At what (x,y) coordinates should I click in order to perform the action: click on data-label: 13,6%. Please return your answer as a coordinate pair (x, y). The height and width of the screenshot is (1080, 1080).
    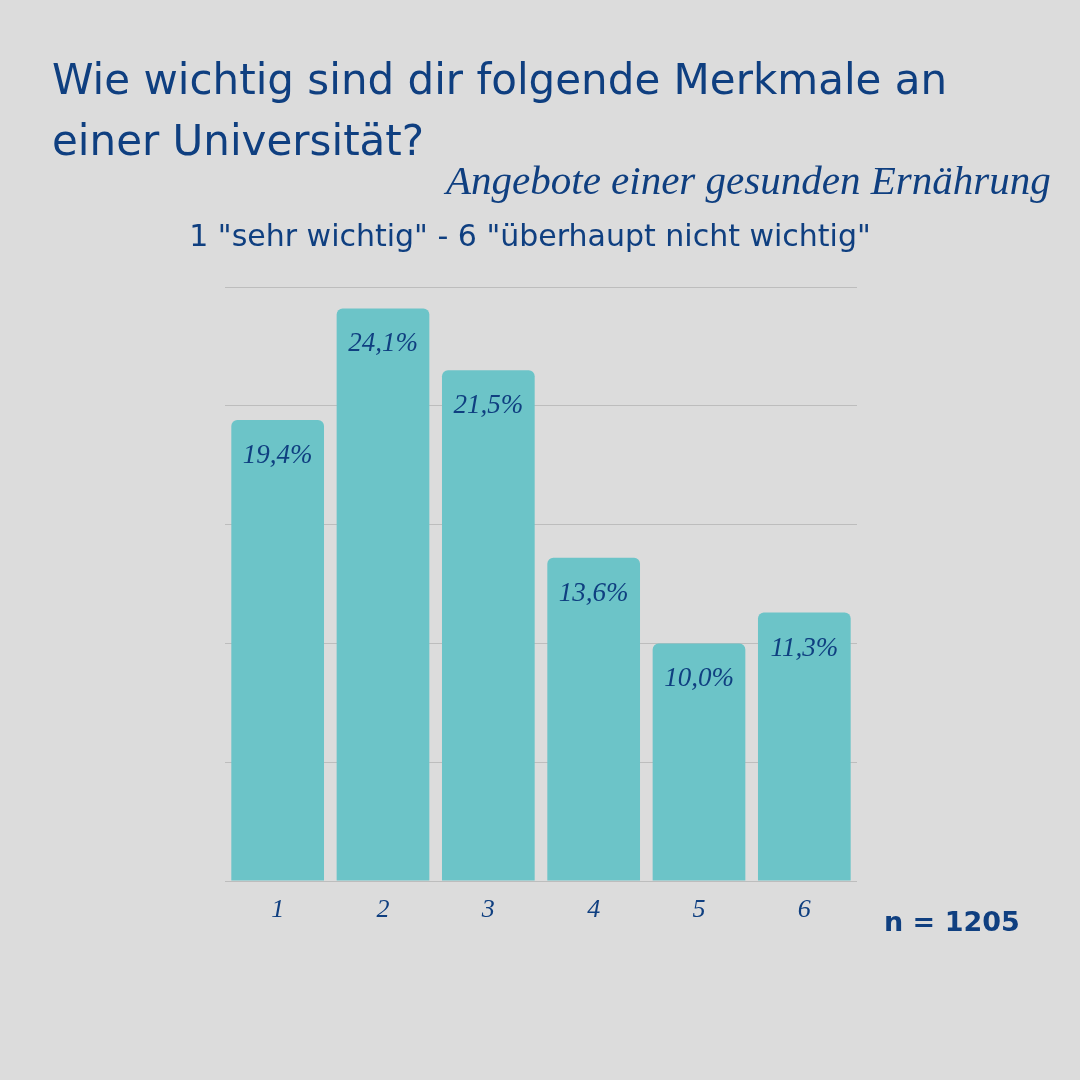
    Looking at the image, I should click on (593, 591).